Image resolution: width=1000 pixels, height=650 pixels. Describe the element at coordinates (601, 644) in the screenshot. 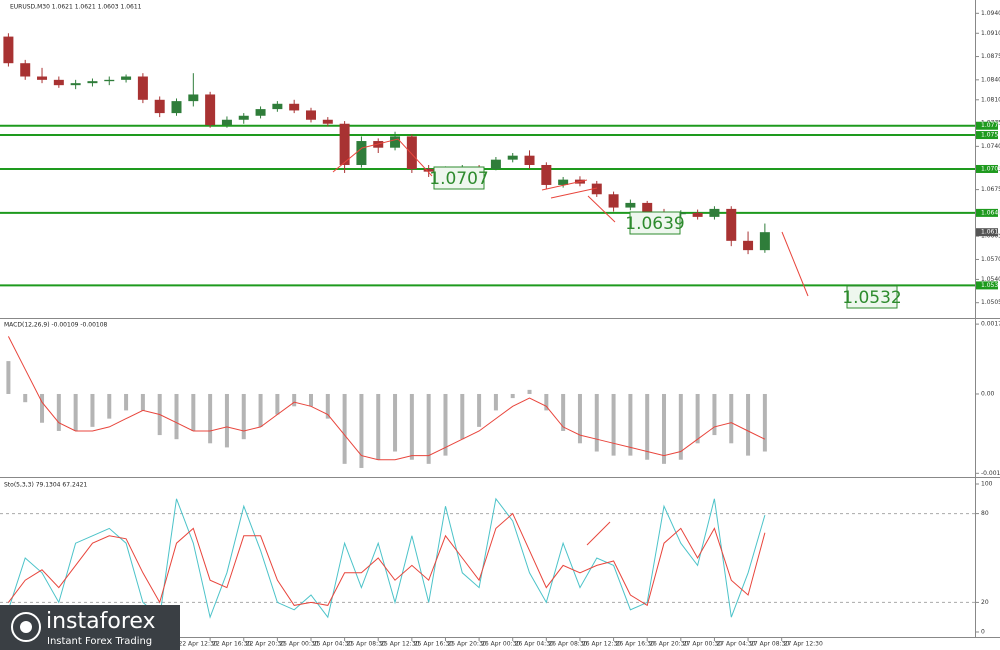

I see `x-tick-label: 26 Apr 12:30` at that location.